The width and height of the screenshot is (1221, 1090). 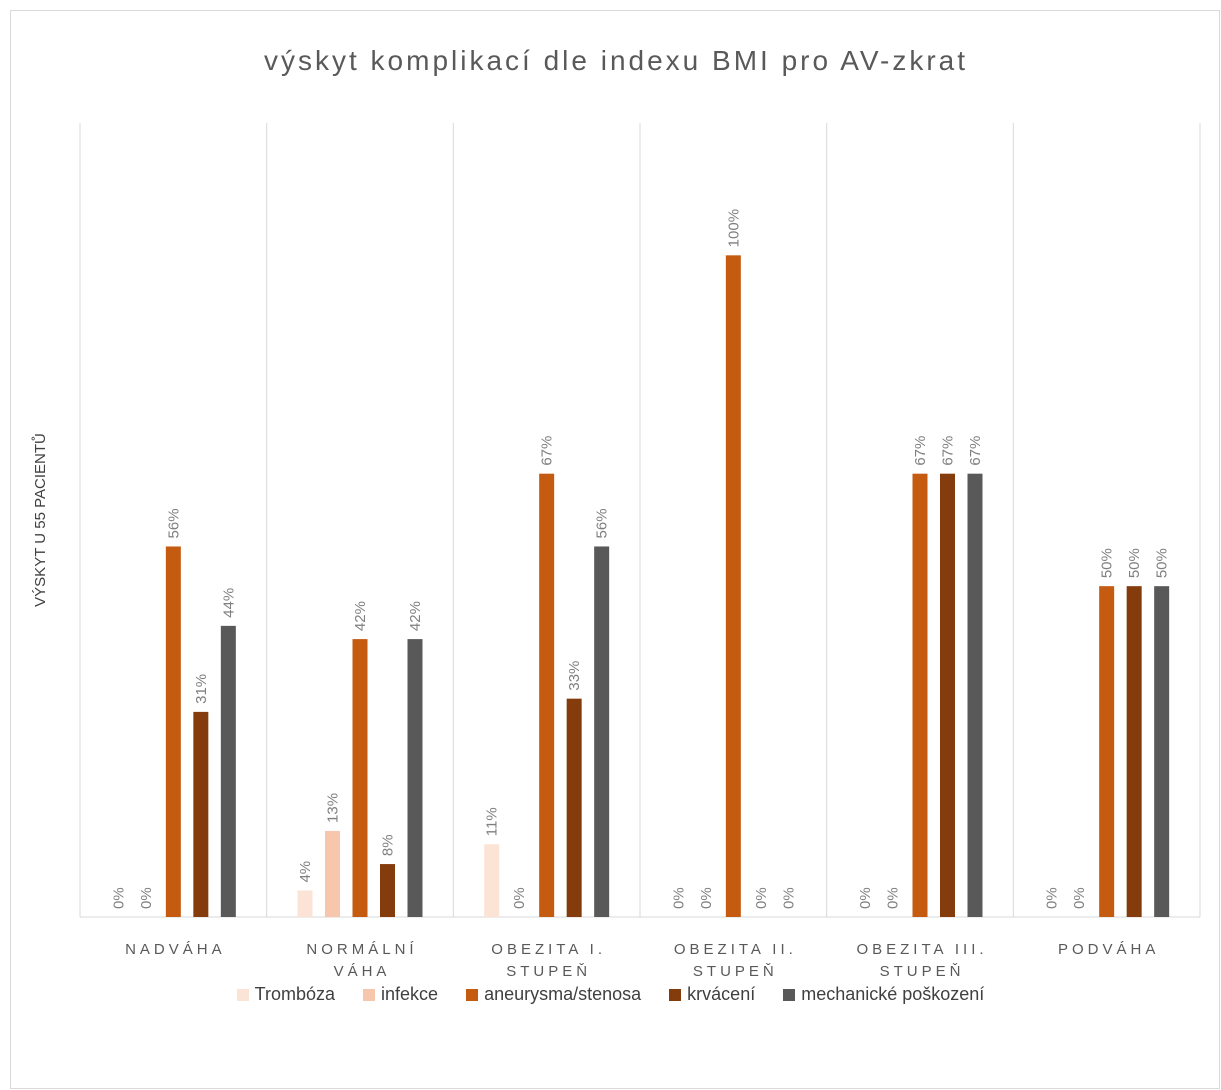 I want to click on data-label: 100%, so click(x=733, y=228).